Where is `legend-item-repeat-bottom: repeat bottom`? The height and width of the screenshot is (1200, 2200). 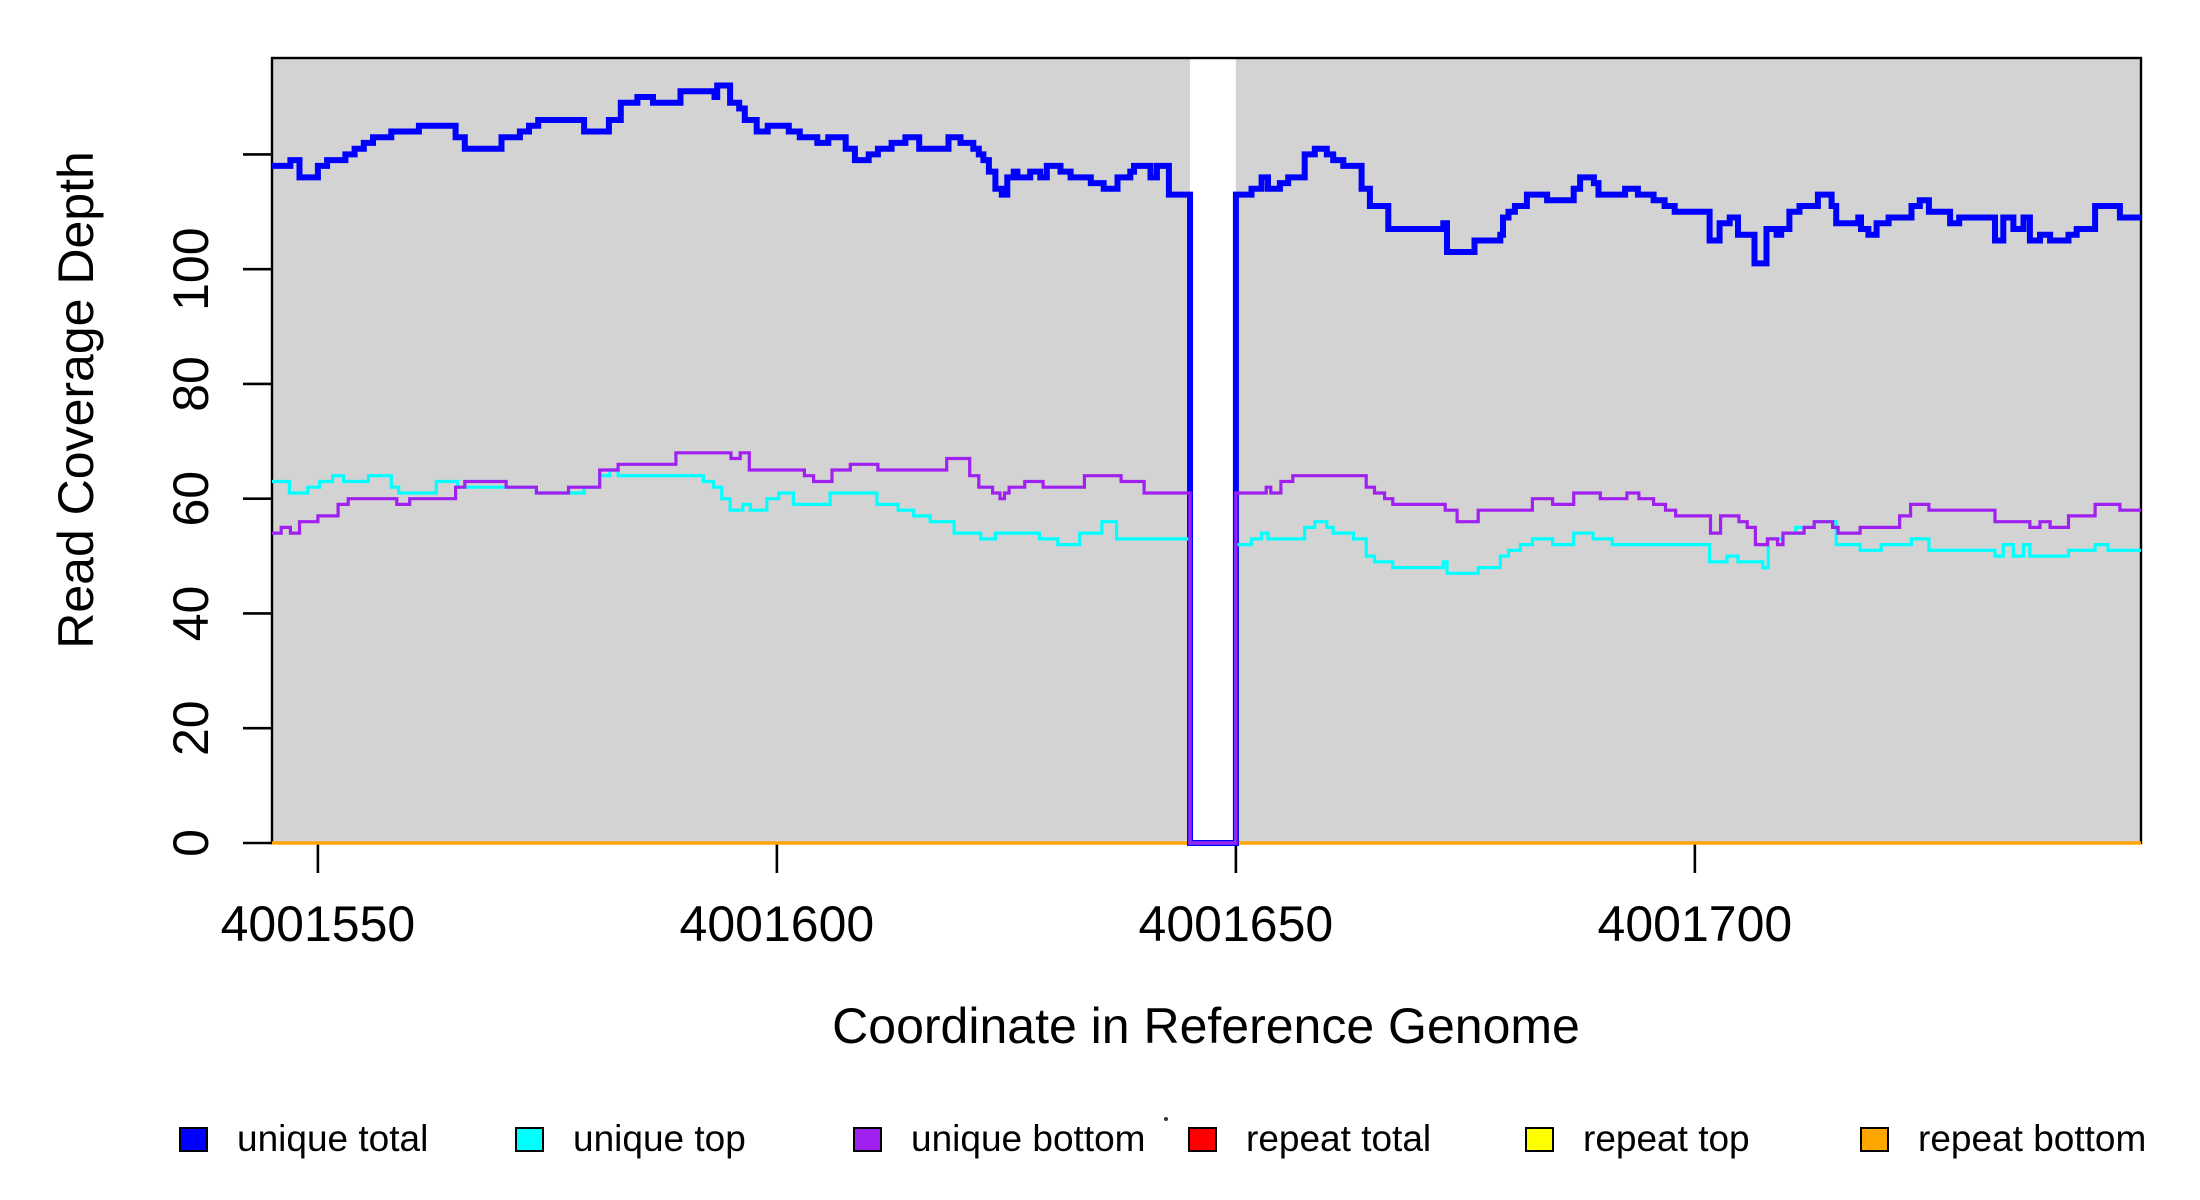
legend-item-repeat-bottom: repeat bottom is located at coordinates (2003, 1139).